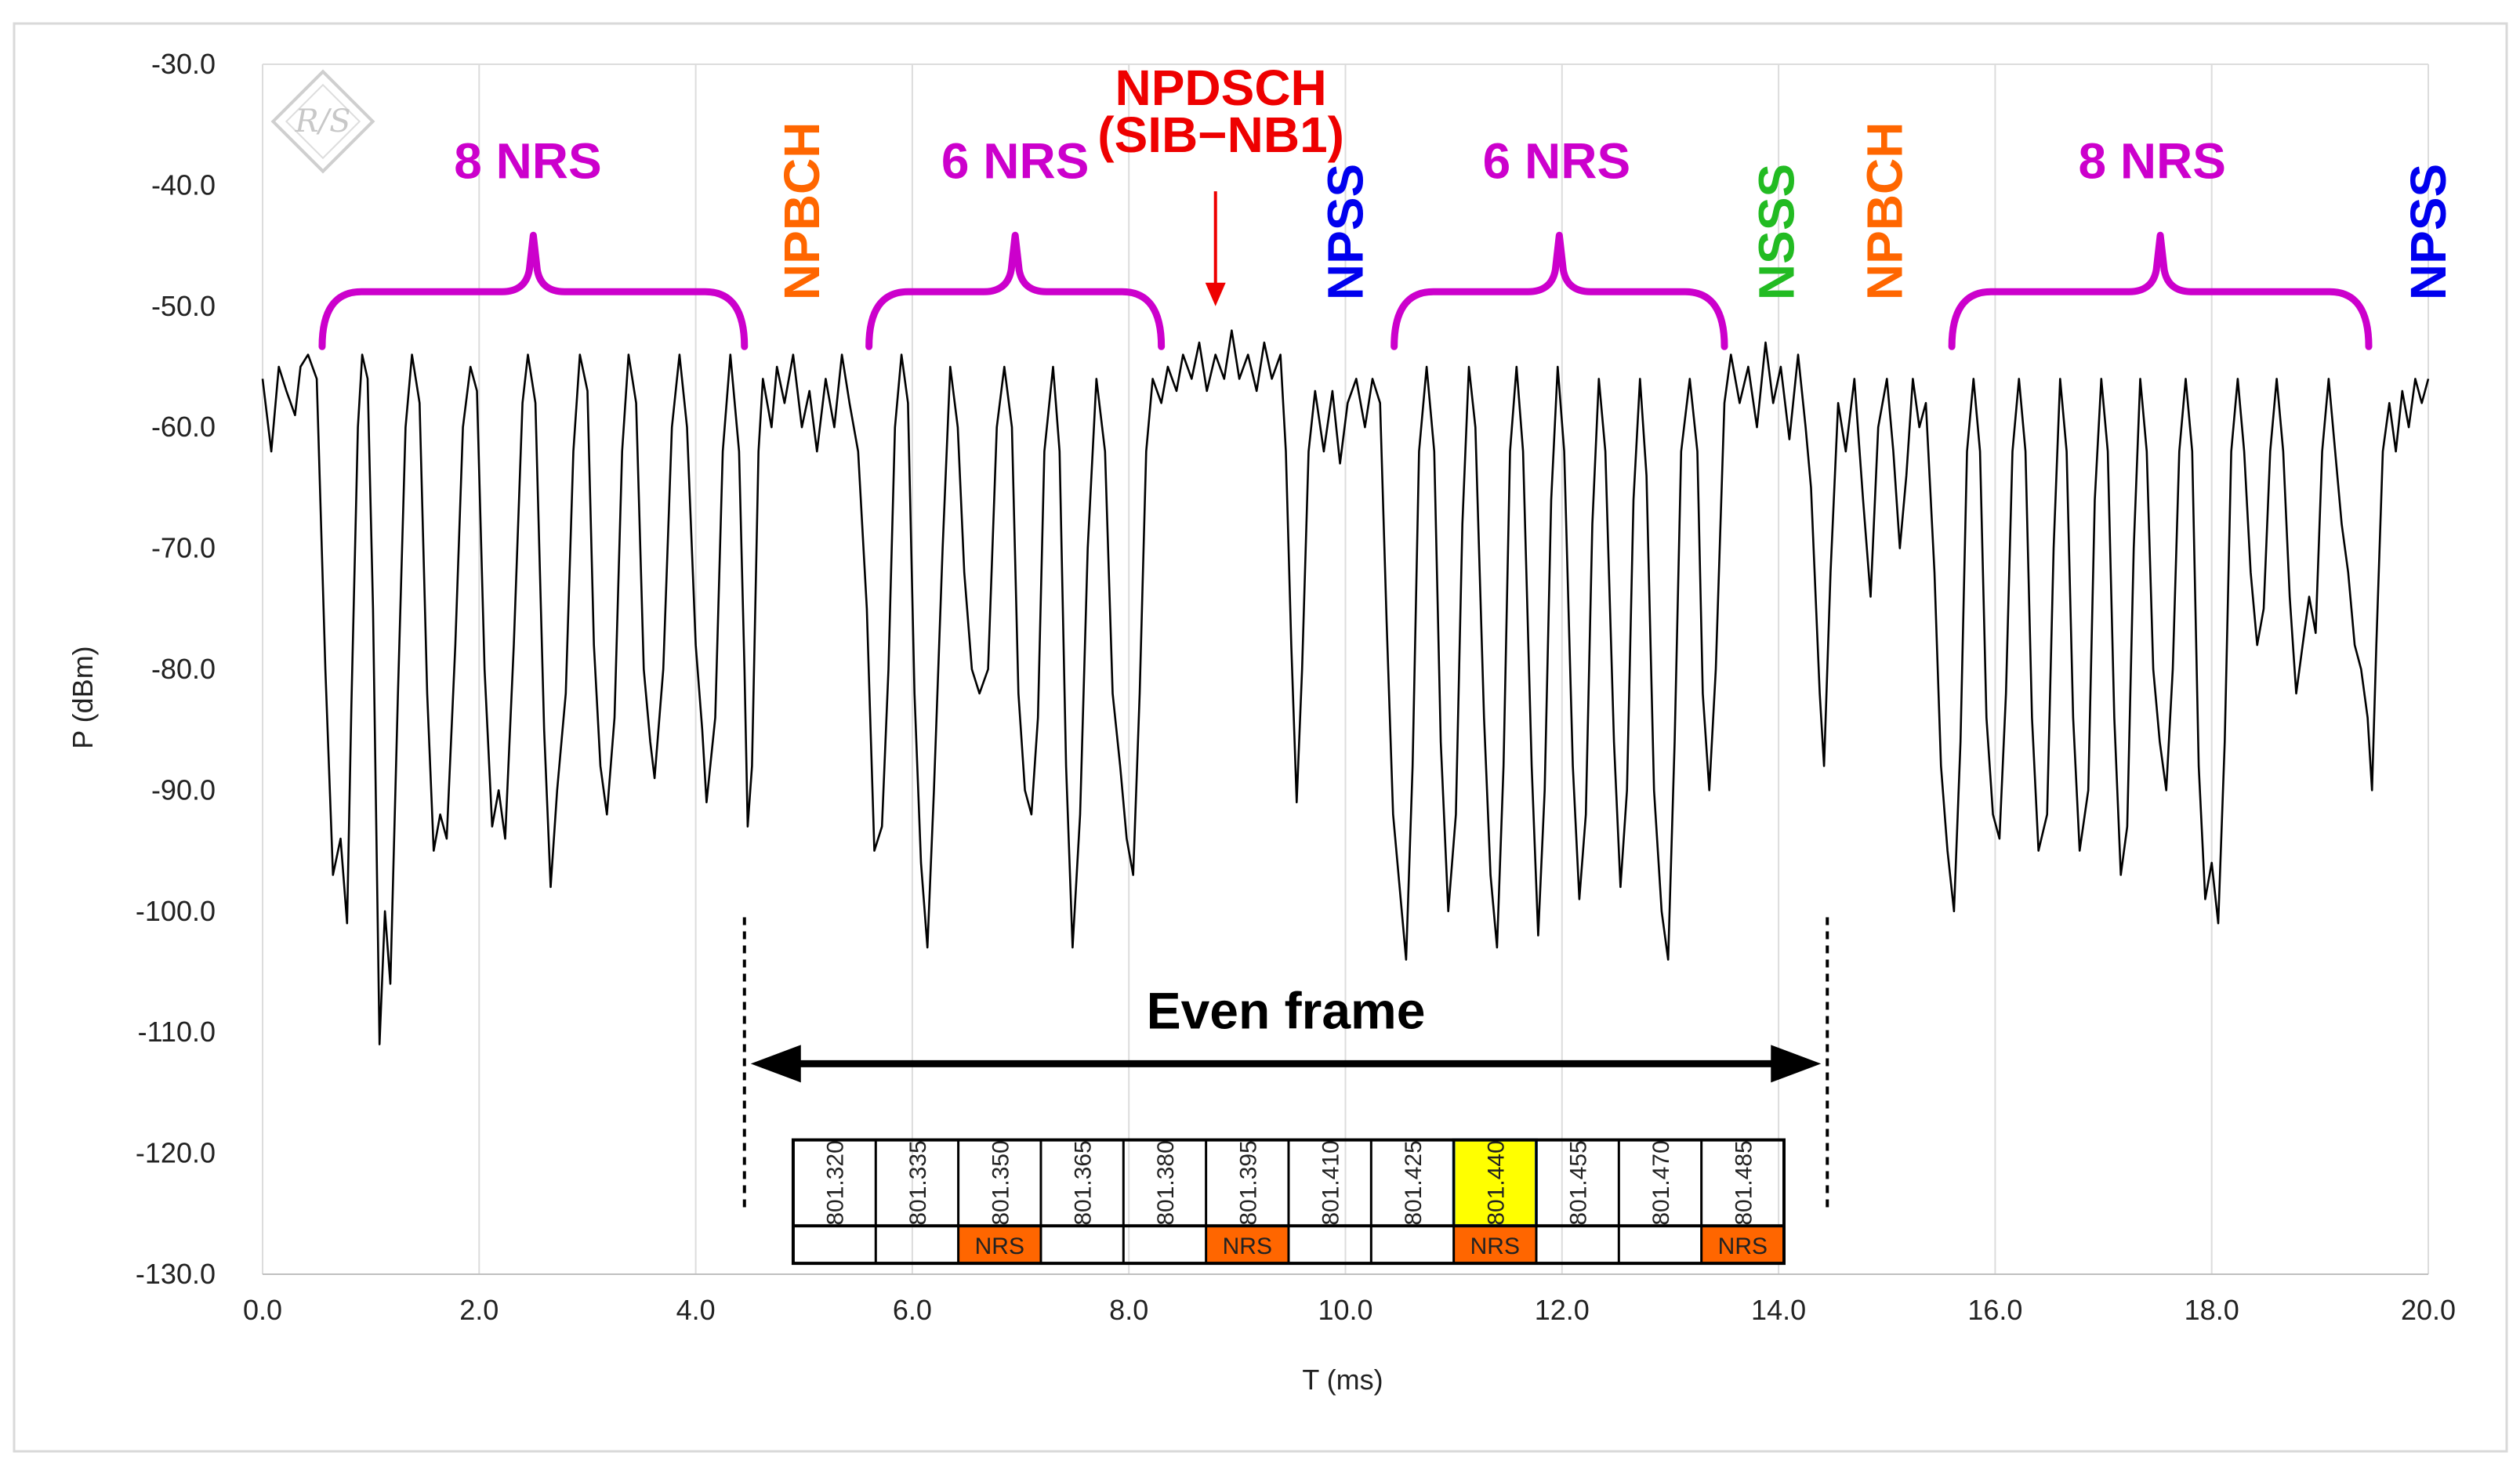  I want to click on frequency-cell-label: 801.425, so click(1414, 1182).